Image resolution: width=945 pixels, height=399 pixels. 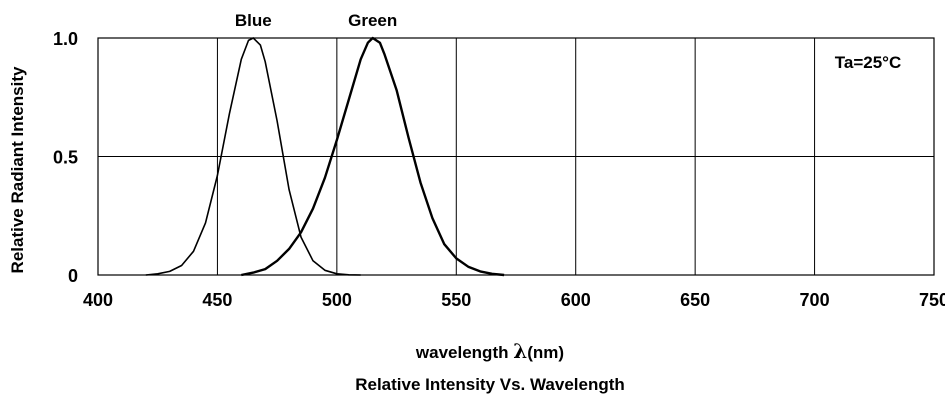 I want to click on x-tick-label-750: 750, so click(x=932, y=300).